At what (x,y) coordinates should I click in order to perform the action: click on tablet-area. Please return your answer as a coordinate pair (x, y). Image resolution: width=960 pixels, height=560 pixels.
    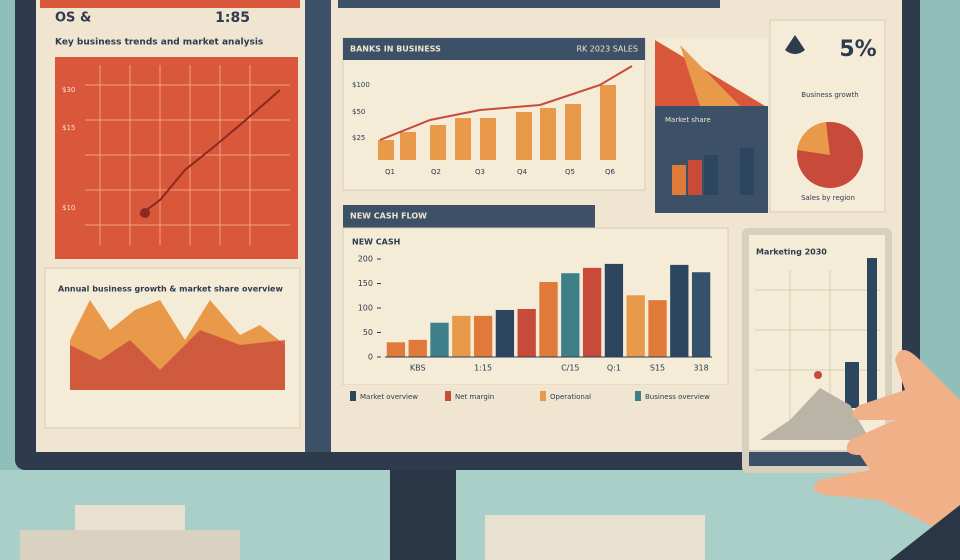
    Looking at the image, I should click on (815, 414).